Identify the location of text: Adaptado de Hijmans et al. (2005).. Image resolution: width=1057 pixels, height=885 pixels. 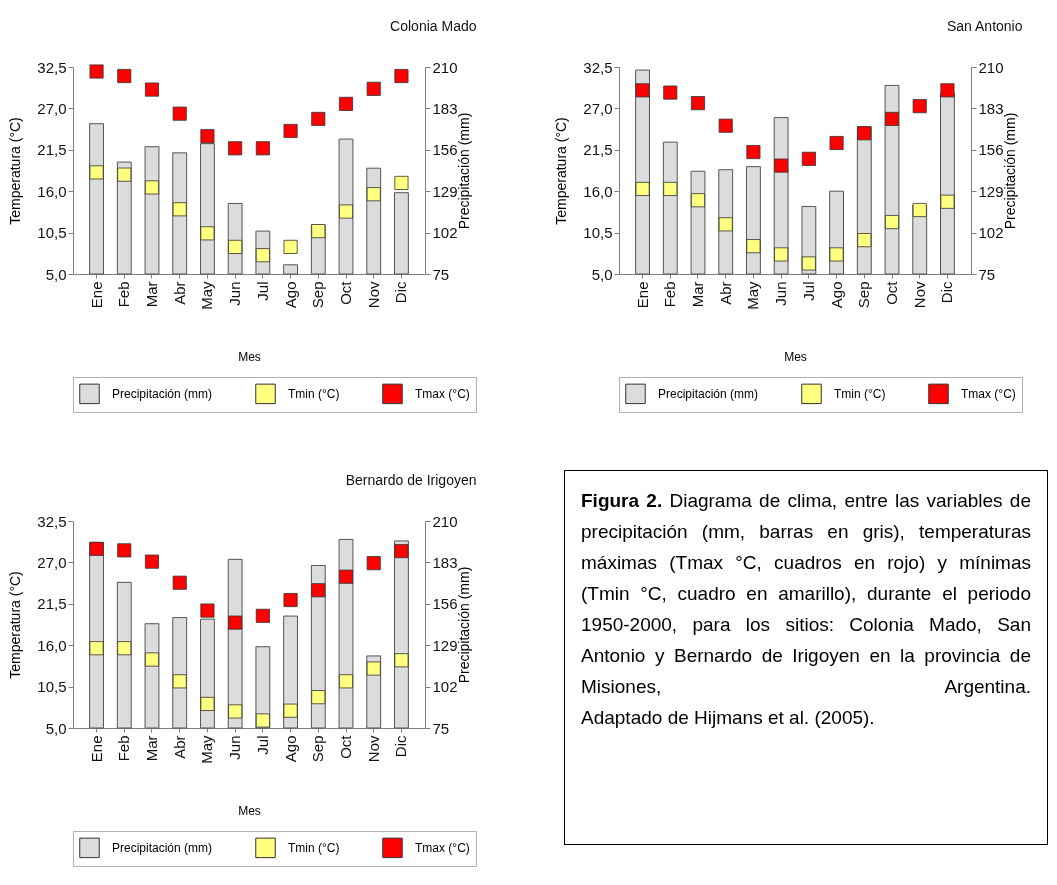
(728, 718).